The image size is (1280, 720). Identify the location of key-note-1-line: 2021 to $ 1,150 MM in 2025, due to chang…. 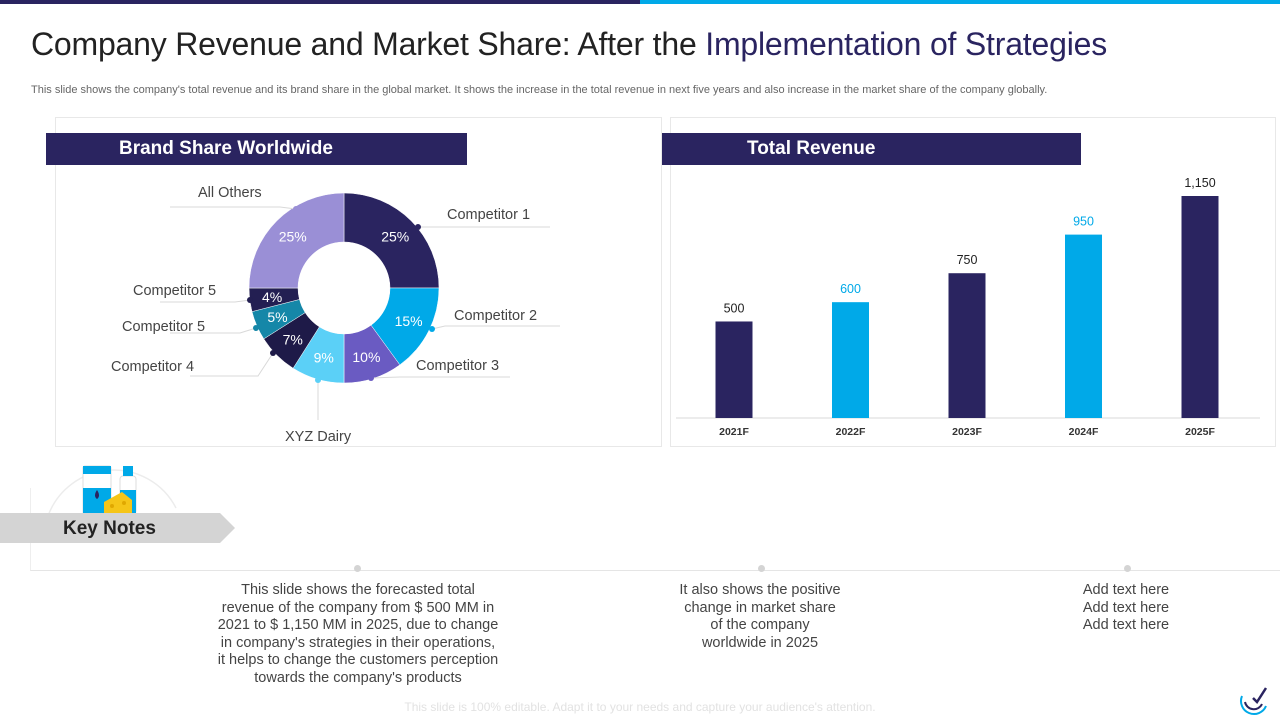
(358, 625).